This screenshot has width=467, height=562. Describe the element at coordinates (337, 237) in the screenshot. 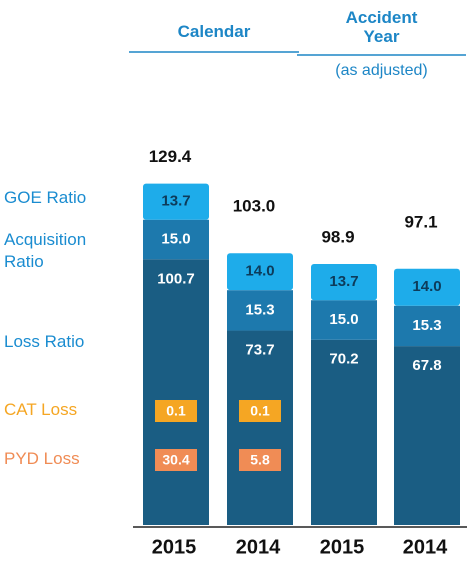

I see `total-label: 98.9` at that location.